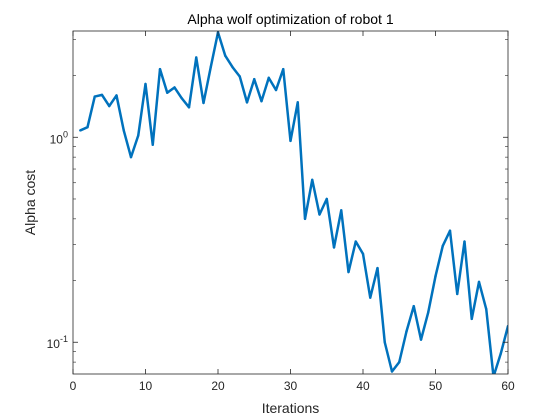 The image size is (560, 420). What do you see at coordinates (59, 137) in the screenshot?
I see `y-tick-label: 10⁰` at bounding box center [59, 137].